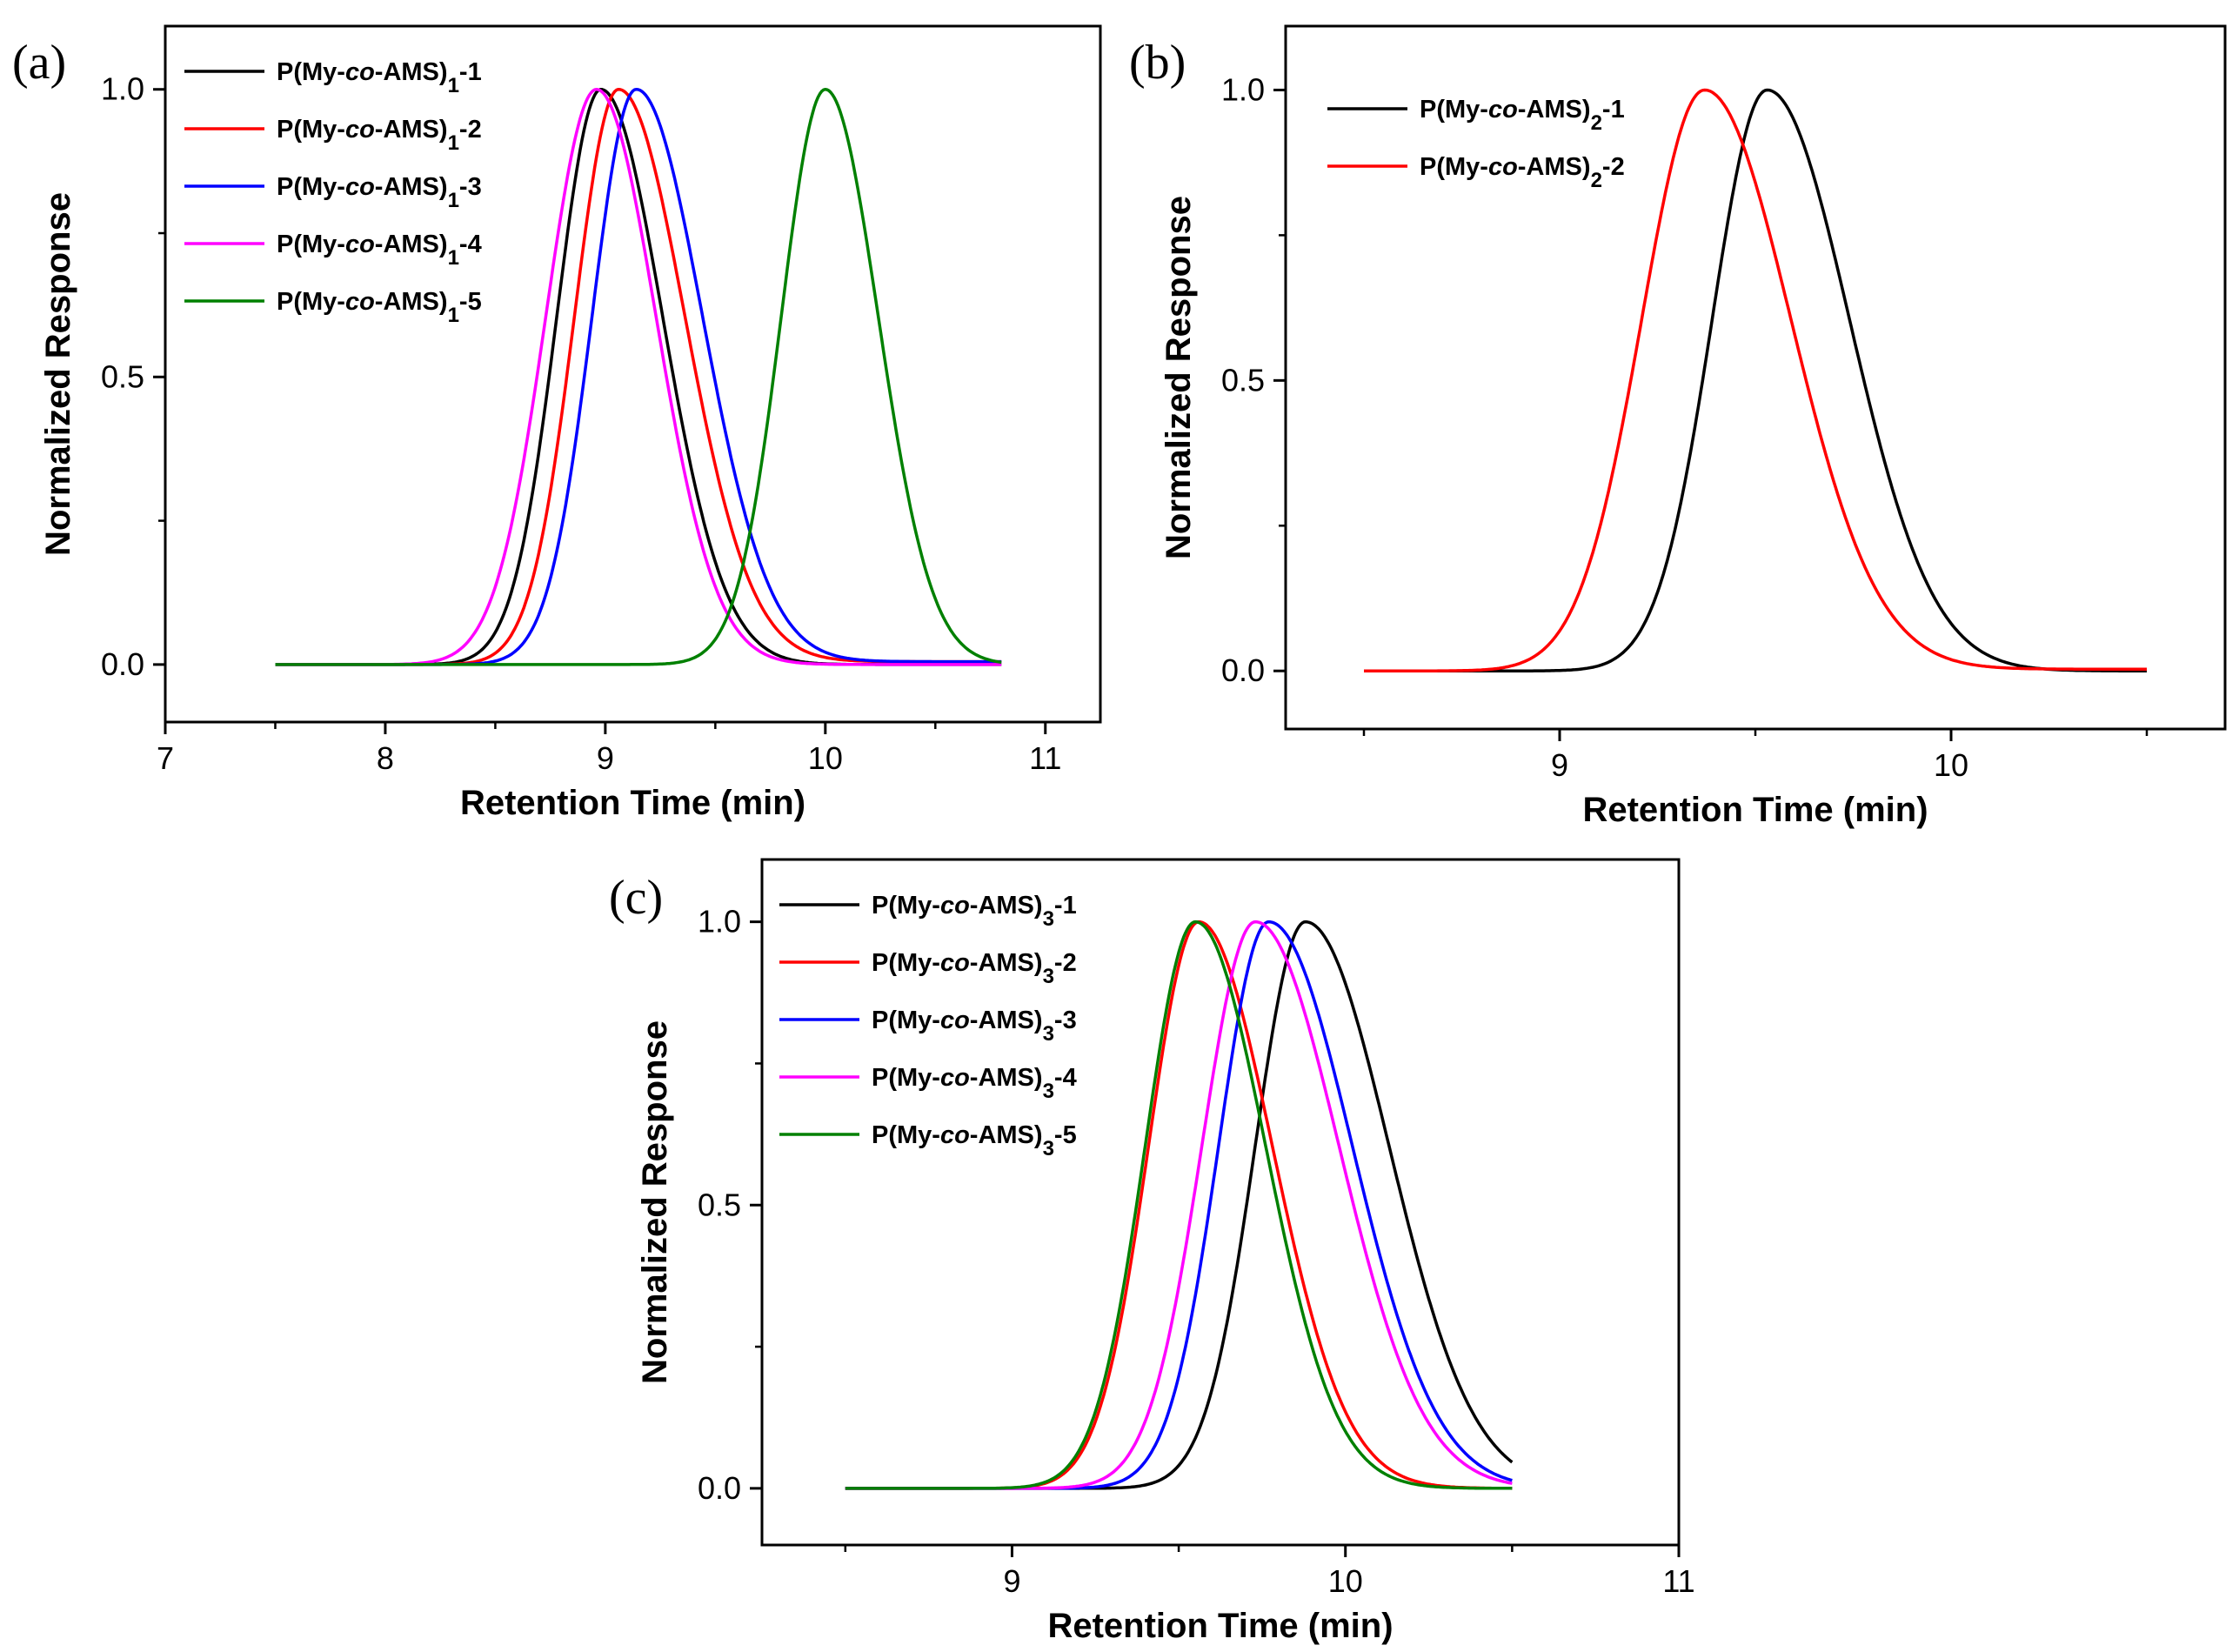 This screenshot has width=2239, height=1652. What do you see at coordinates (1476, 144) in the screenshot?
I see `legend: P(My-co-AMS)2-1P(My-co-AMS)2-2` at bounding box center [1476, 144].